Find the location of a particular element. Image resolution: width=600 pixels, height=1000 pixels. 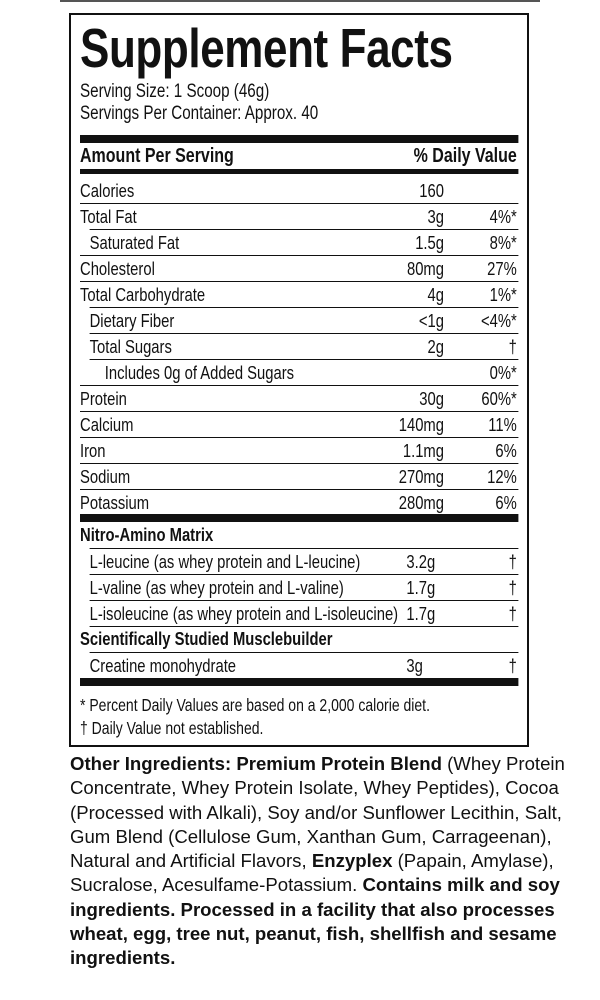

nutrient-row: Protein 30g 60%* is located at coordinates (299, 398).